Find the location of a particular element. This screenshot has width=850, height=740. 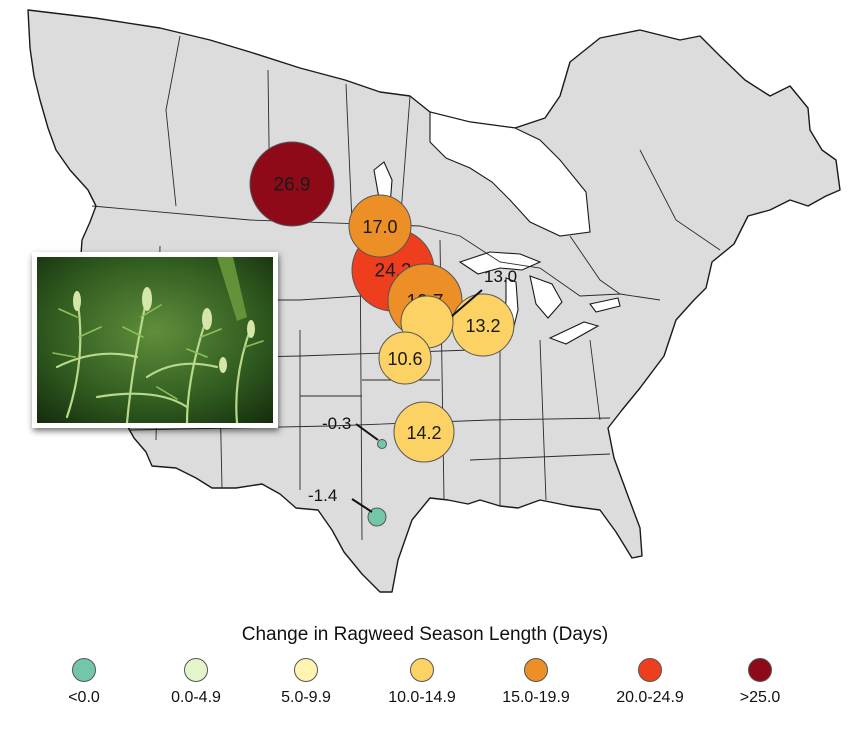

station-10.6: 10.6 is located at coordinates (405, 358).